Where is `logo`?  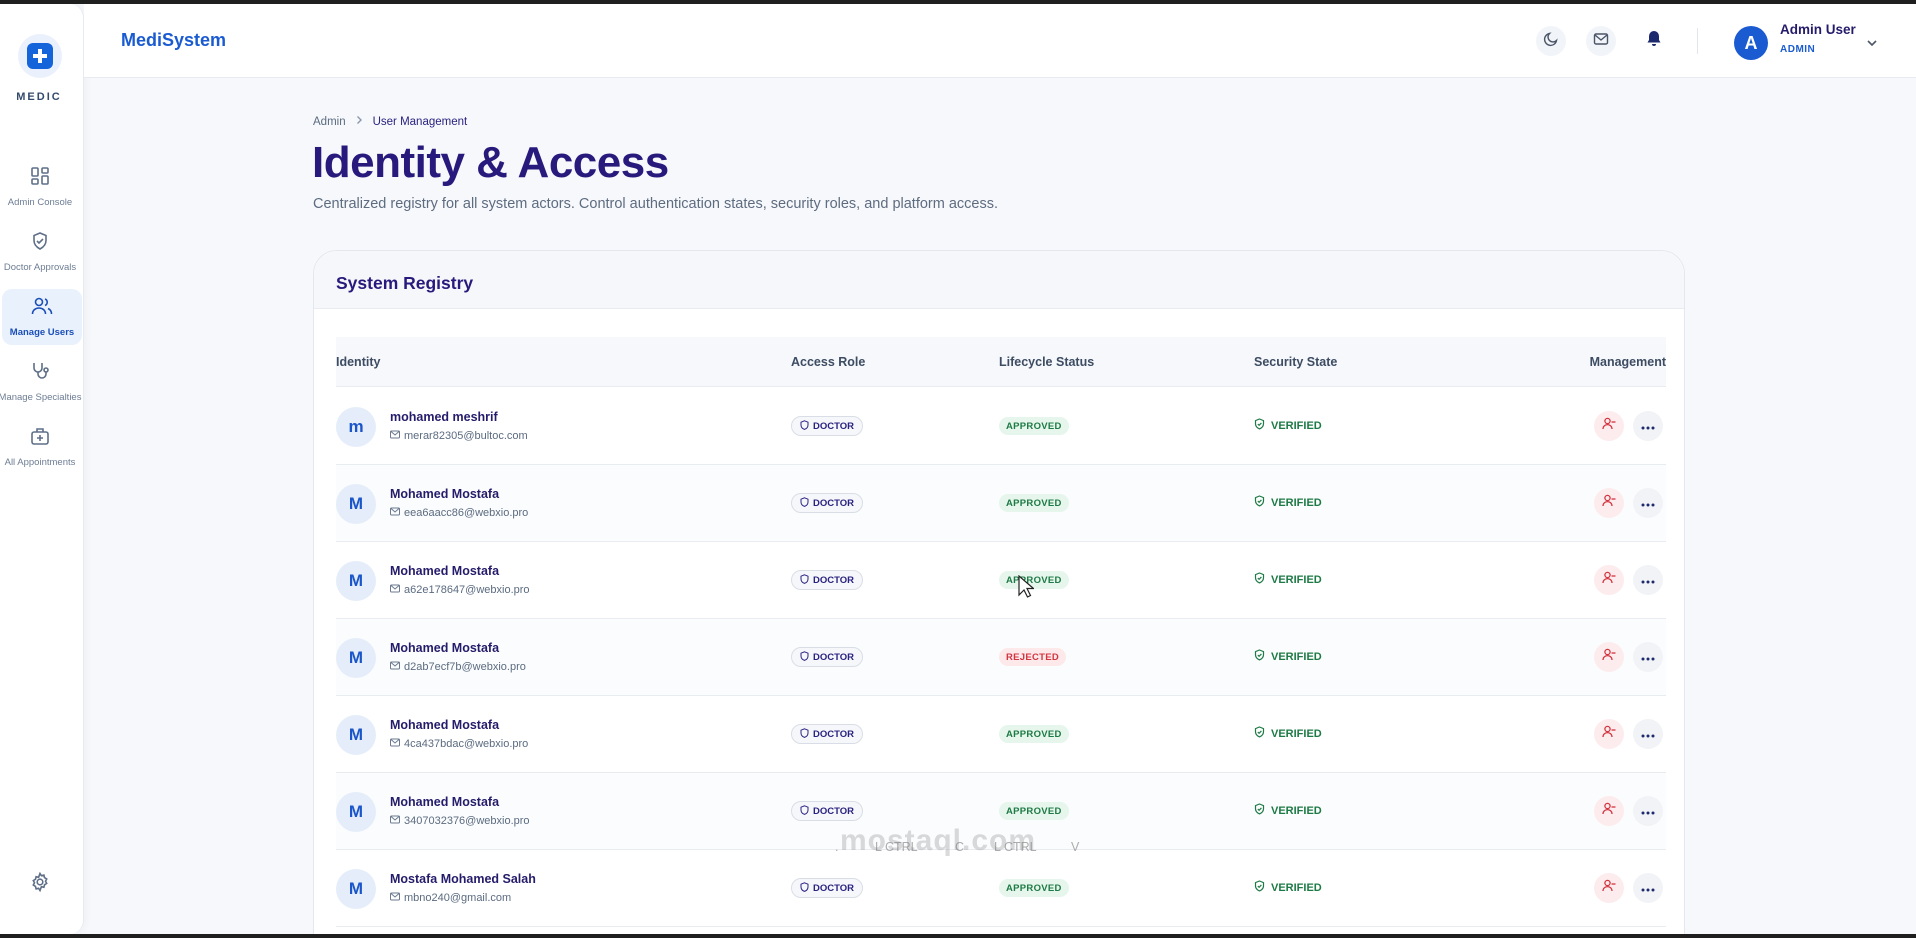 logo is located at coordinates (40, 56).